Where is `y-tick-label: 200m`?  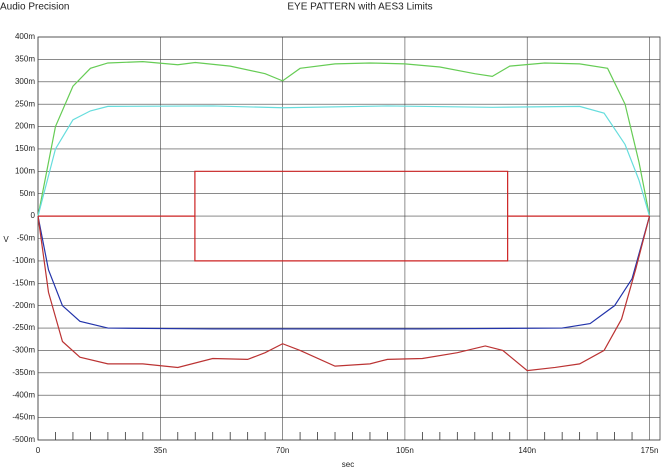
y-tick-label: 200m is located at coordinates (25, 126).